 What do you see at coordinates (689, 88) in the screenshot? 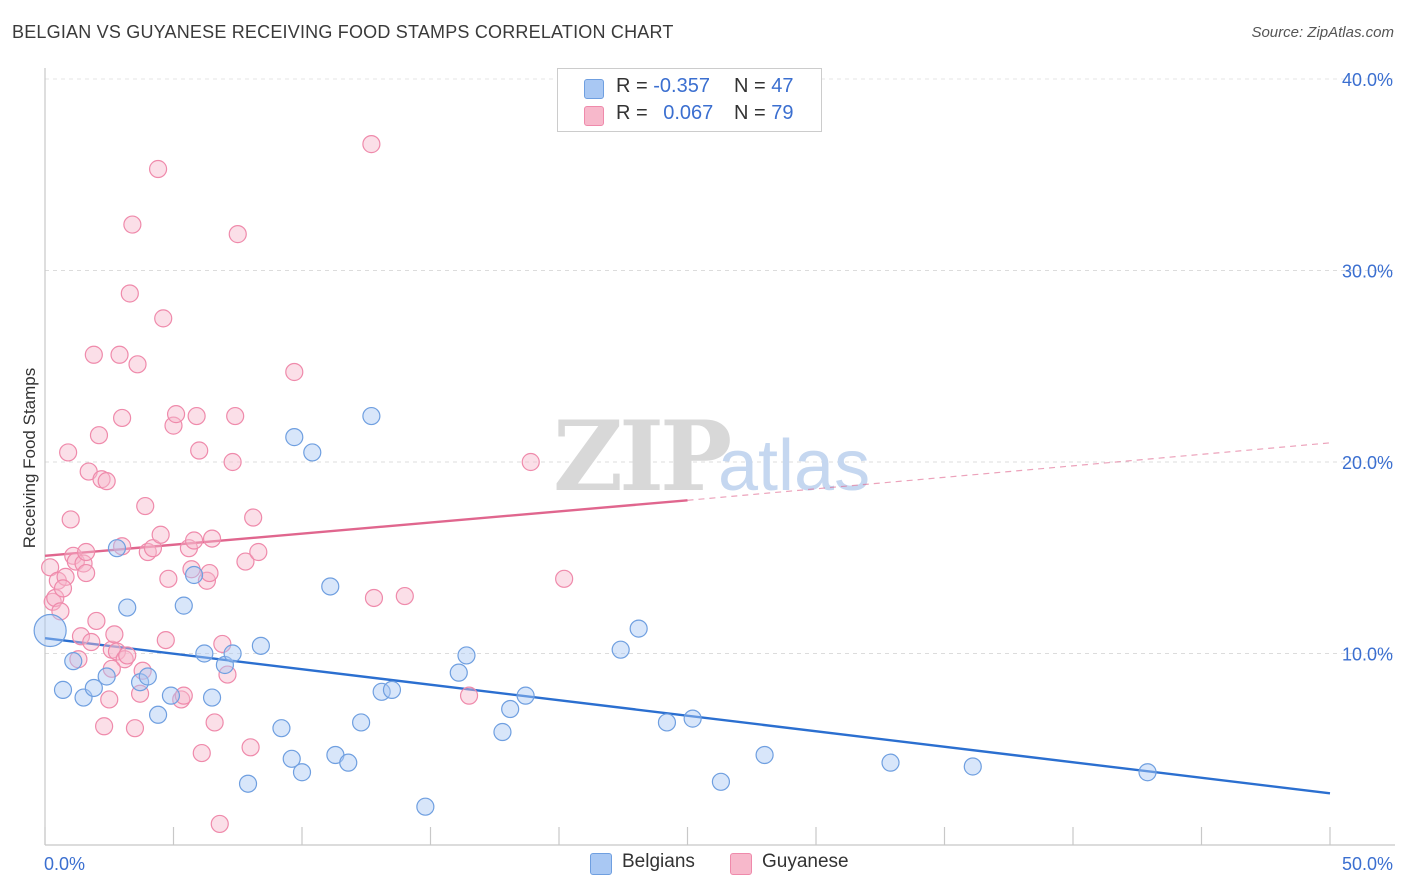
I see `legend-row-belgians: R = -0.357 N = 47` at bounding box center [689, 88].